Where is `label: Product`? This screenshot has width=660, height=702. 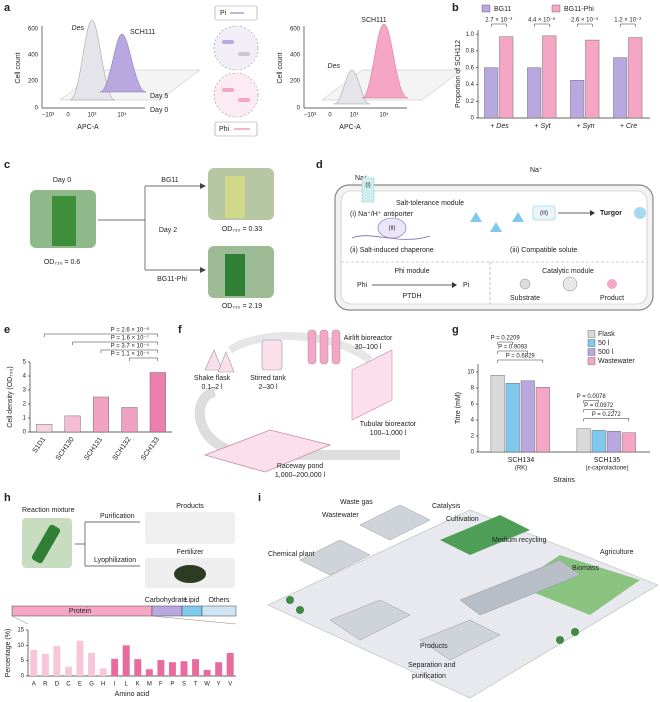 label: Product is located at coordinates (612, 298).